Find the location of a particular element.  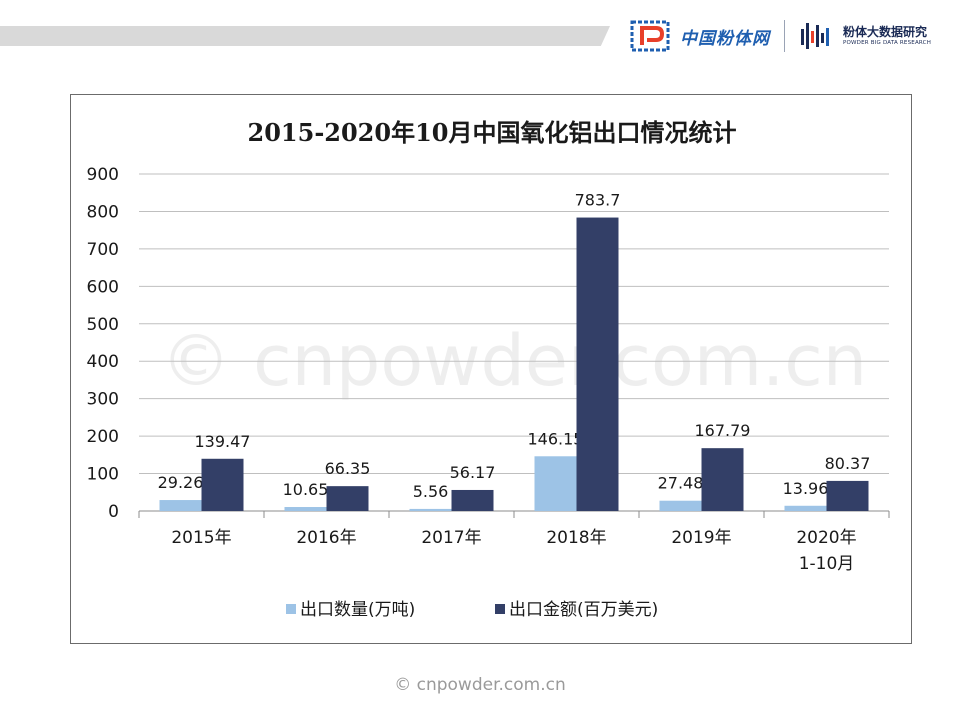

y-tick-label: 400 is located at coordinates (103, 362).